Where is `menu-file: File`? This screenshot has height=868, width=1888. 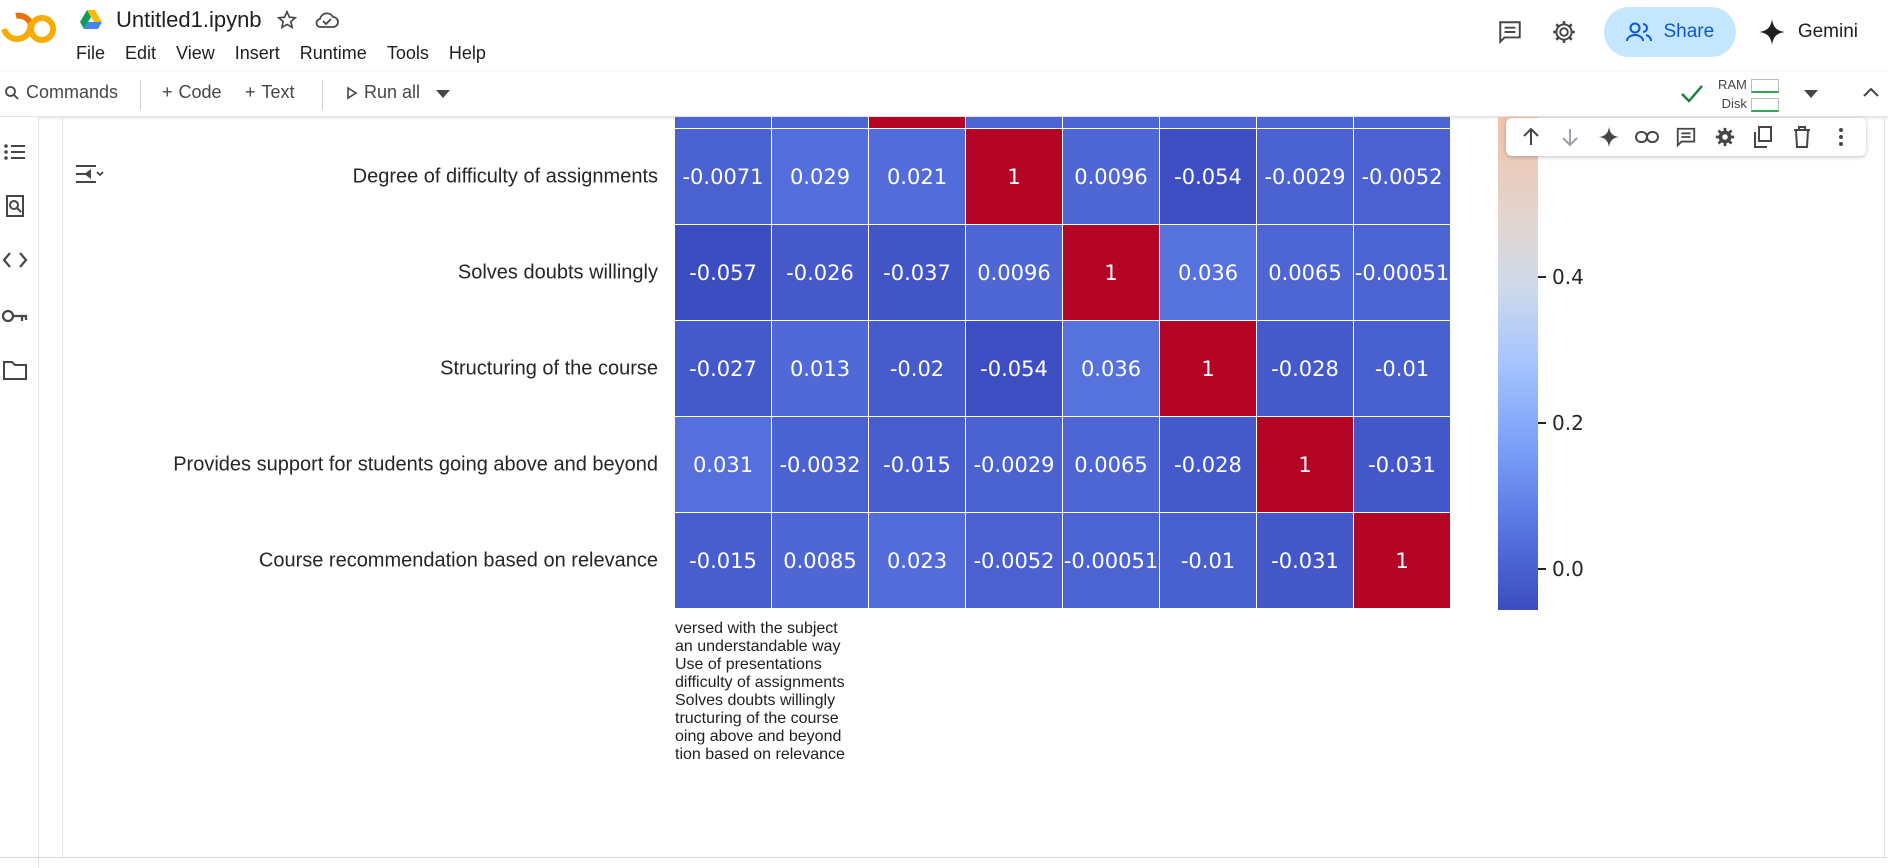 menu-file: File is located at coordinates (91, 53).